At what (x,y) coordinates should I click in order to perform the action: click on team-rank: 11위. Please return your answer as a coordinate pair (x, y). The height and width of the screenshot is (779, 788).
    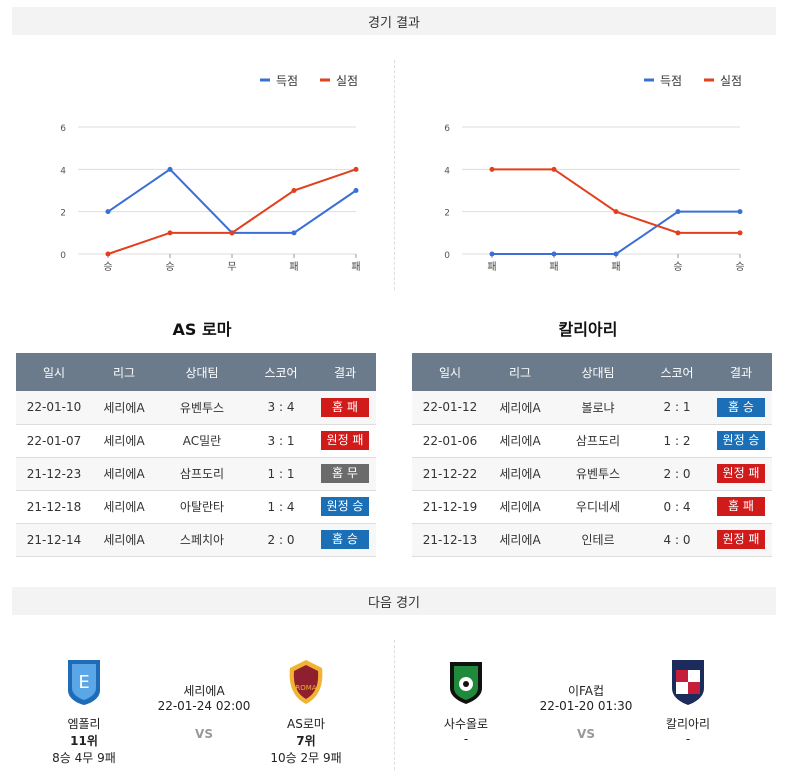
    Looking at the image, I should click on (84, 741).